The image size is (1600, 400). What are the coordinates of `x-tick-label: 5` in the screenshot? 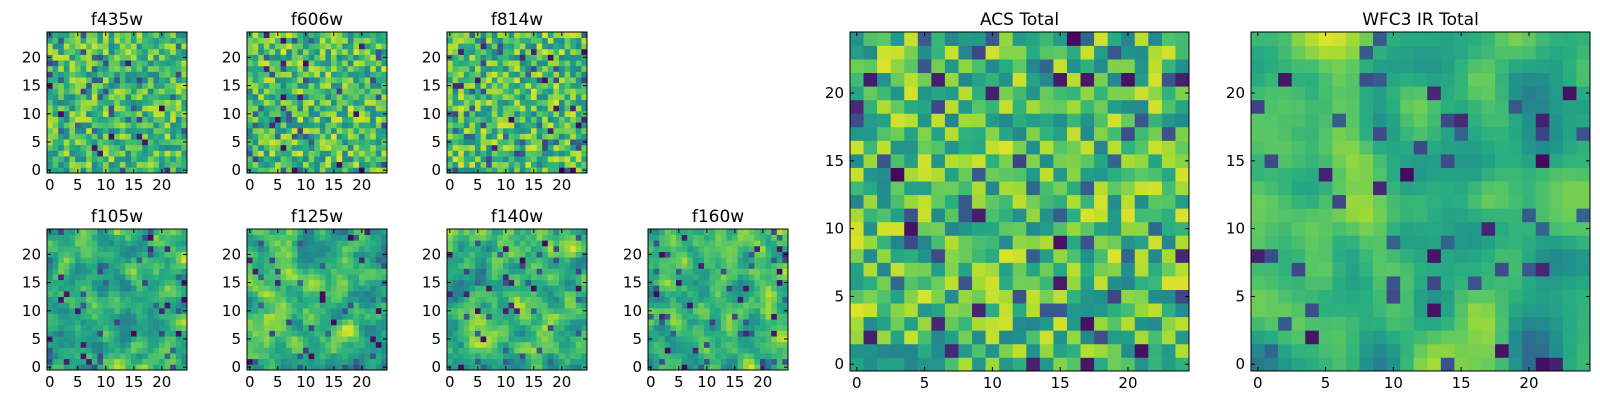 It's located at (478, 185).